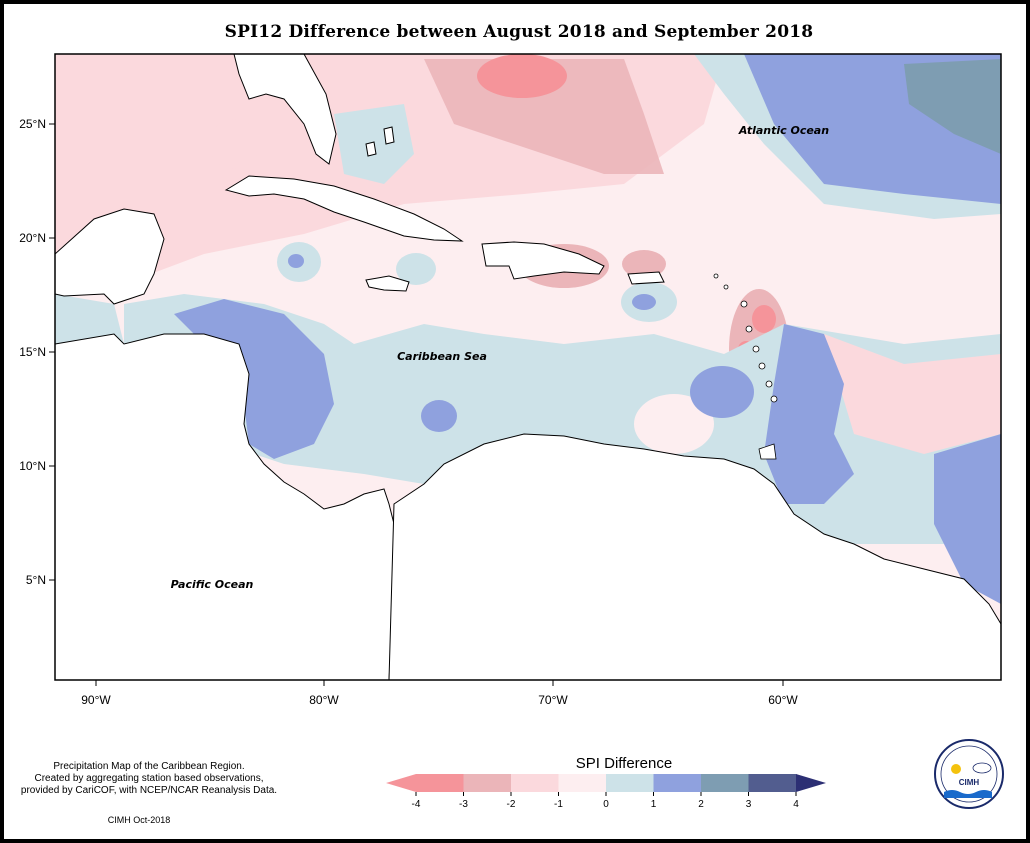 This screenshot has height=843, width=1030. What do you see at coordinates (416, 804) in the screenshot?
I see `legend-tick-label: -4` at bounding box center [416, 804].